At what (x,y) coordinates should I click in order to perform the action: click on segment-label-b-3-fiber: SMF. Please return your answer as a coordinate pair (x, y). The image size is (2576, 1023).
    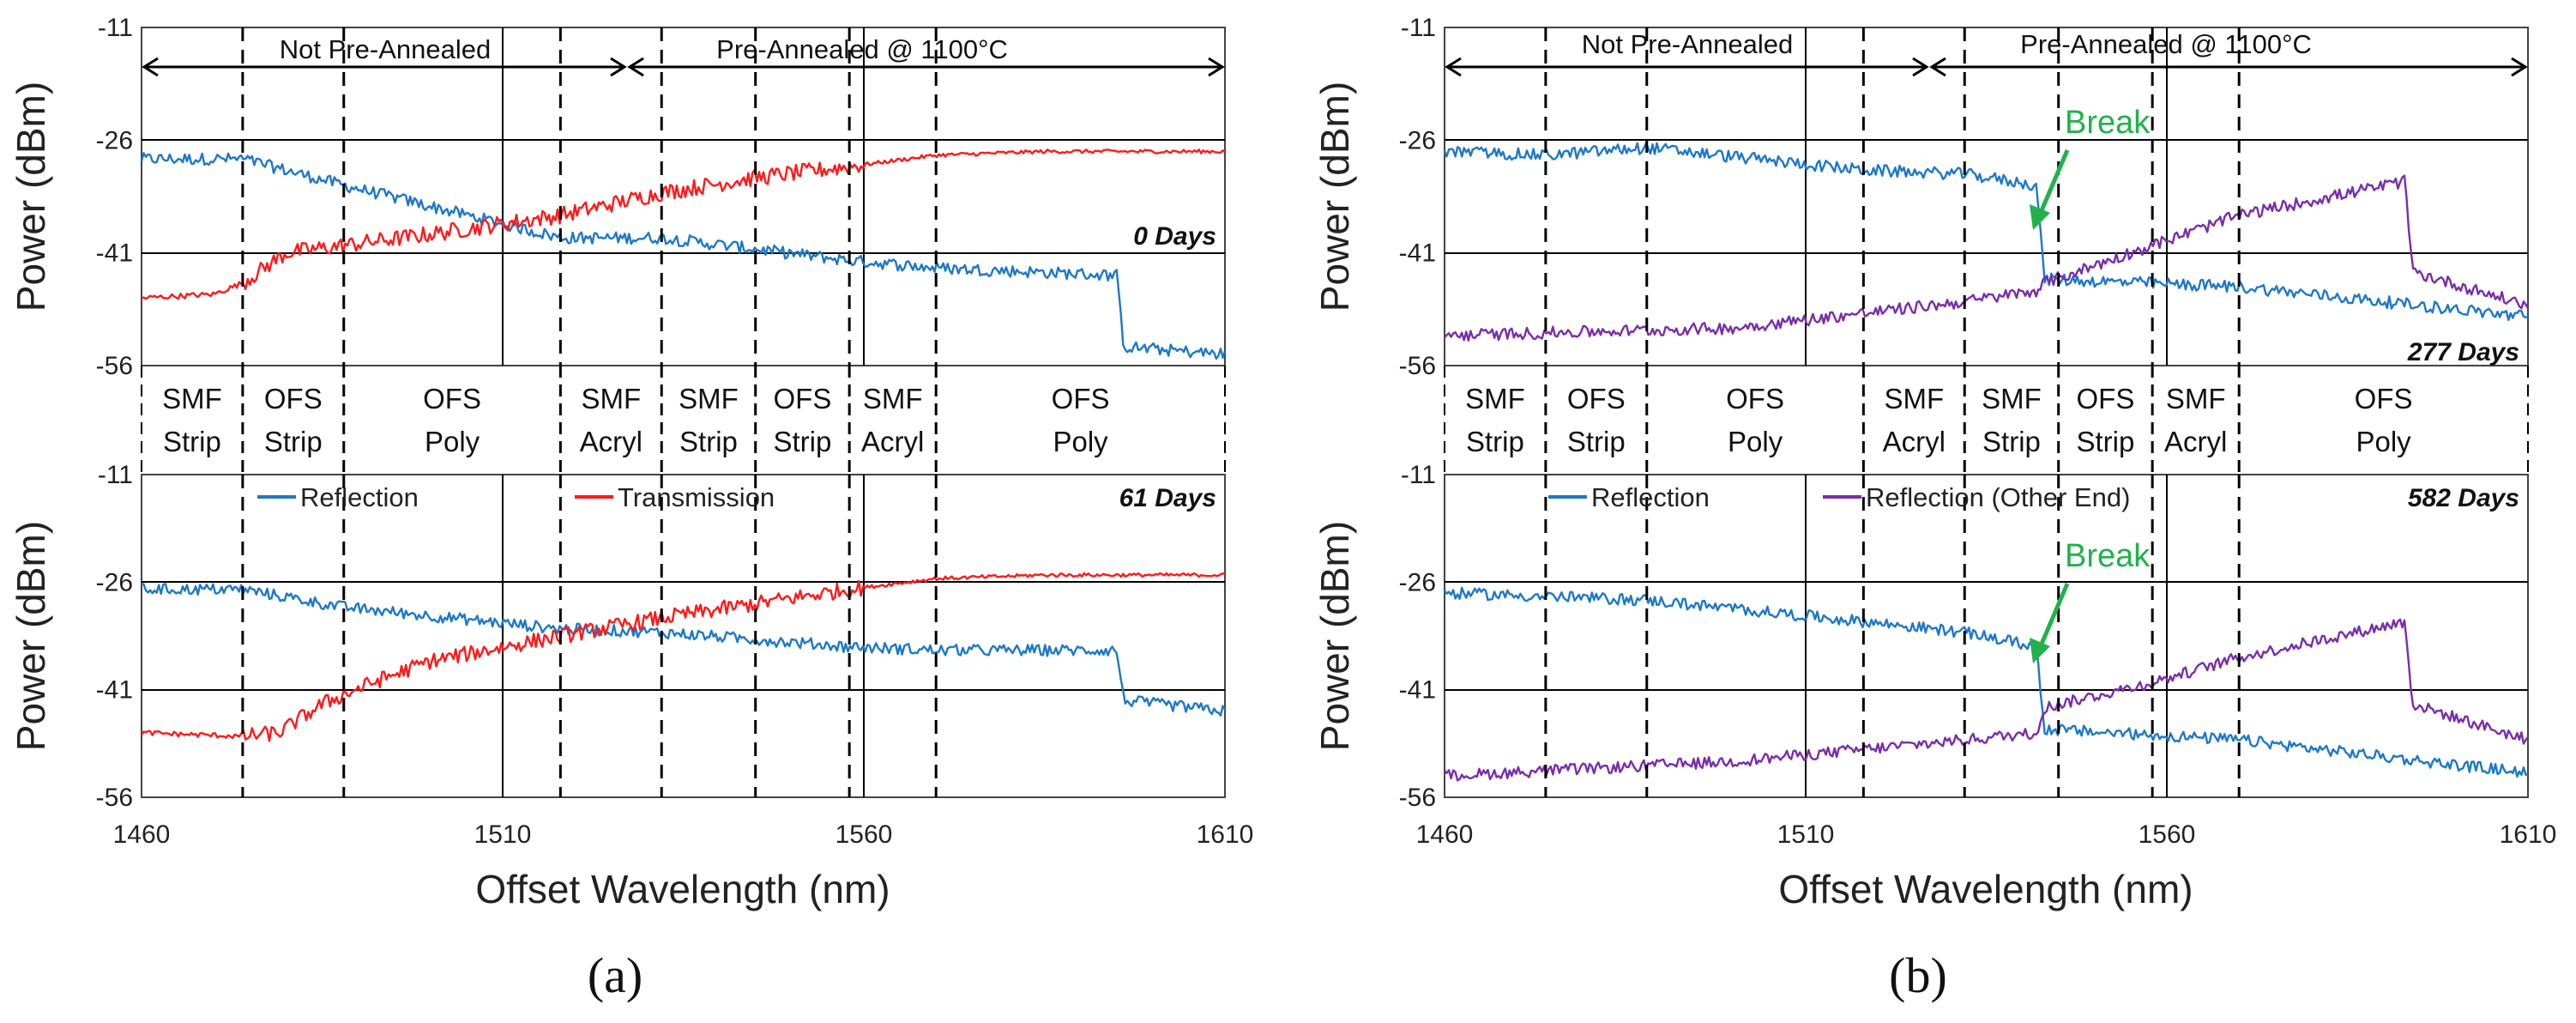
    Looking at the image, I should click on (1914, 399).